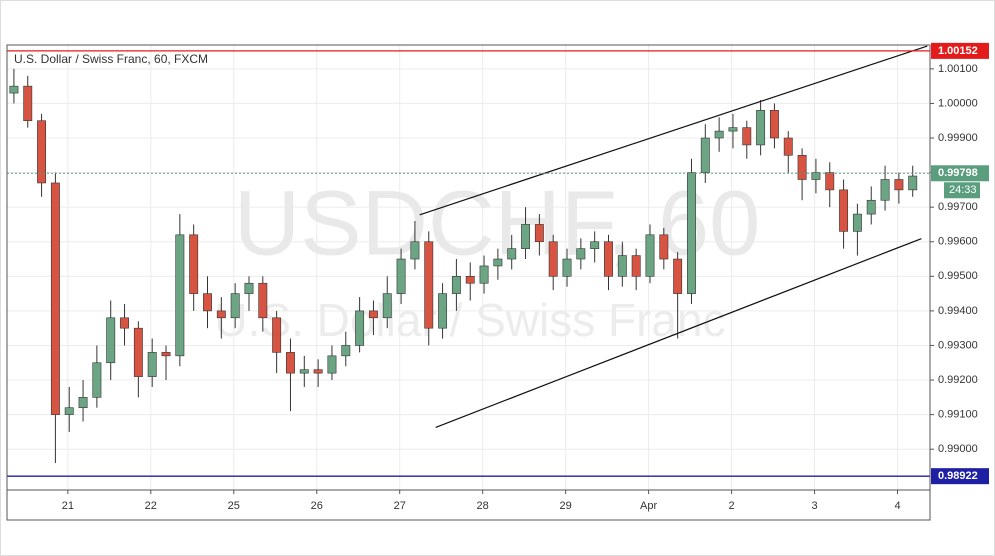 The height and width of the screenshot is (556, 995). I want to click on x-tick-label: 27, so click(400, 506).